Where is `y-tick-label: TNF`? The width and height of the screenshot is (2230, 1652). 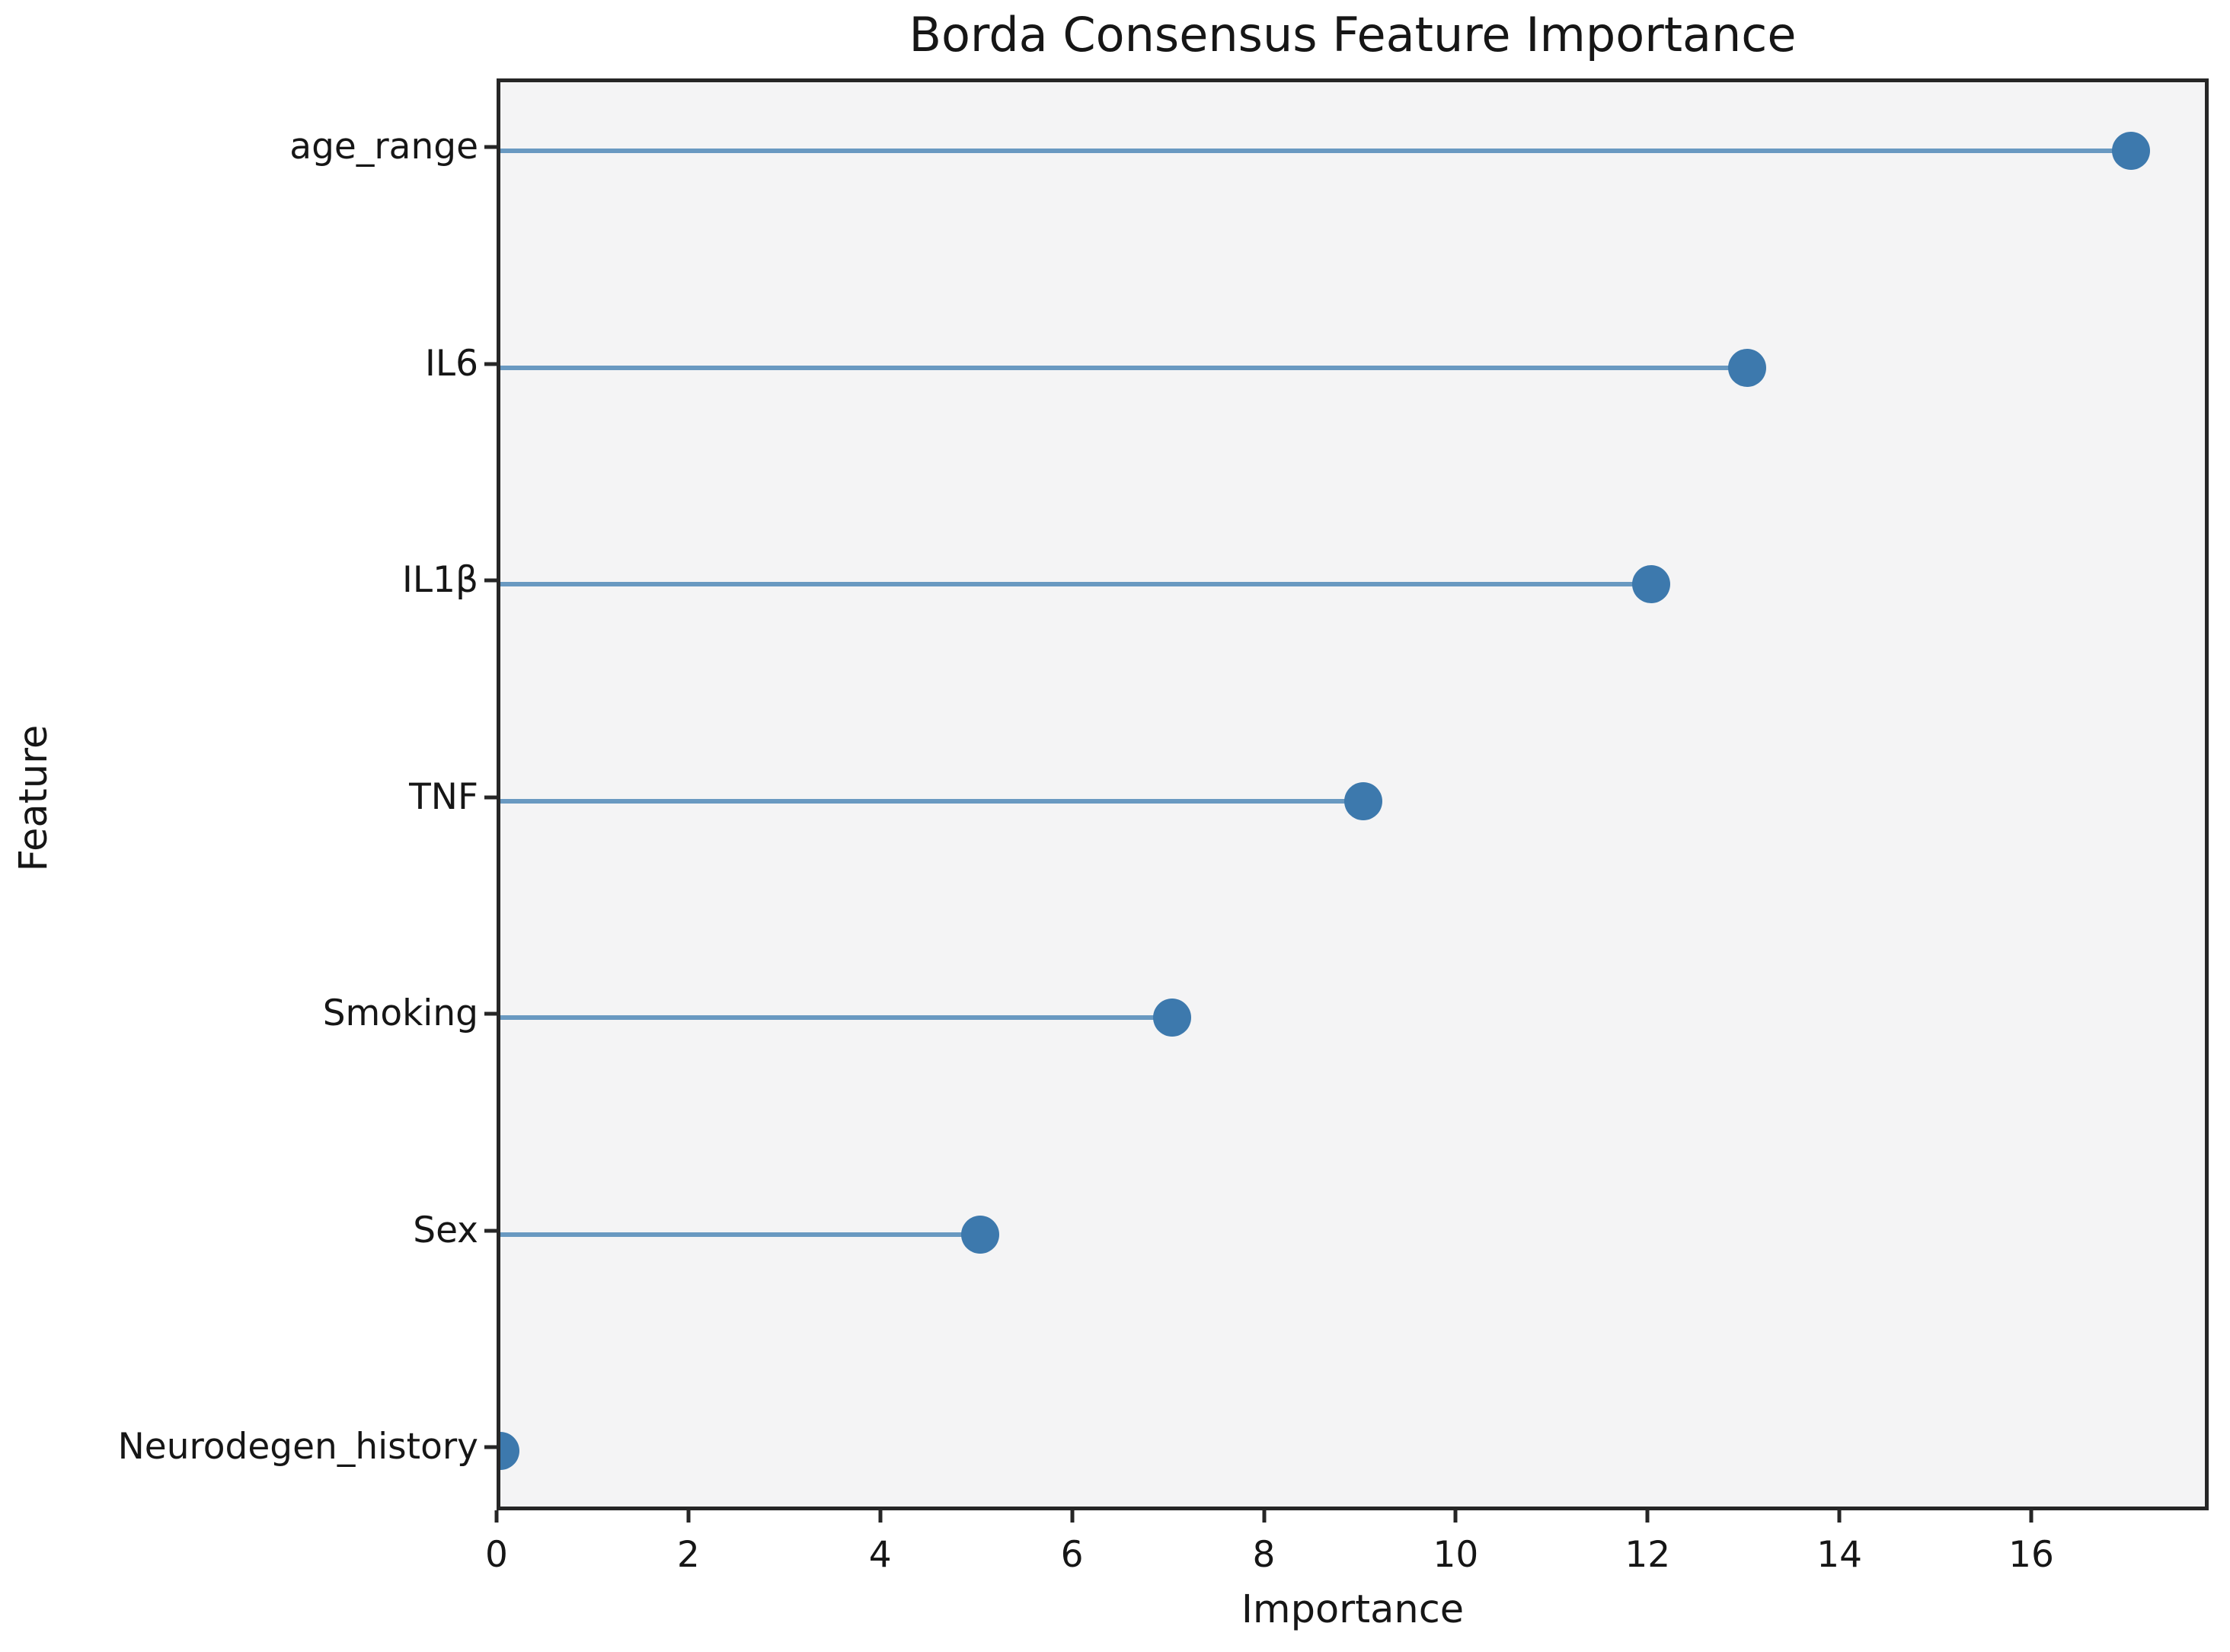
y-tick-label: TNF is located at coordinates (443, 796).